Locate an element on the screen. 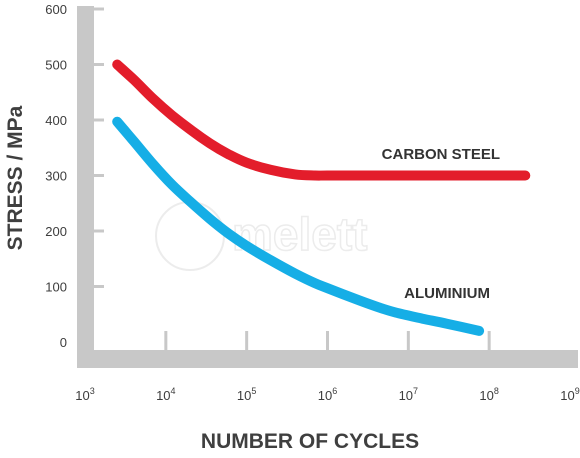  y-tick-label: 0 is located at coordinates (63, 342).